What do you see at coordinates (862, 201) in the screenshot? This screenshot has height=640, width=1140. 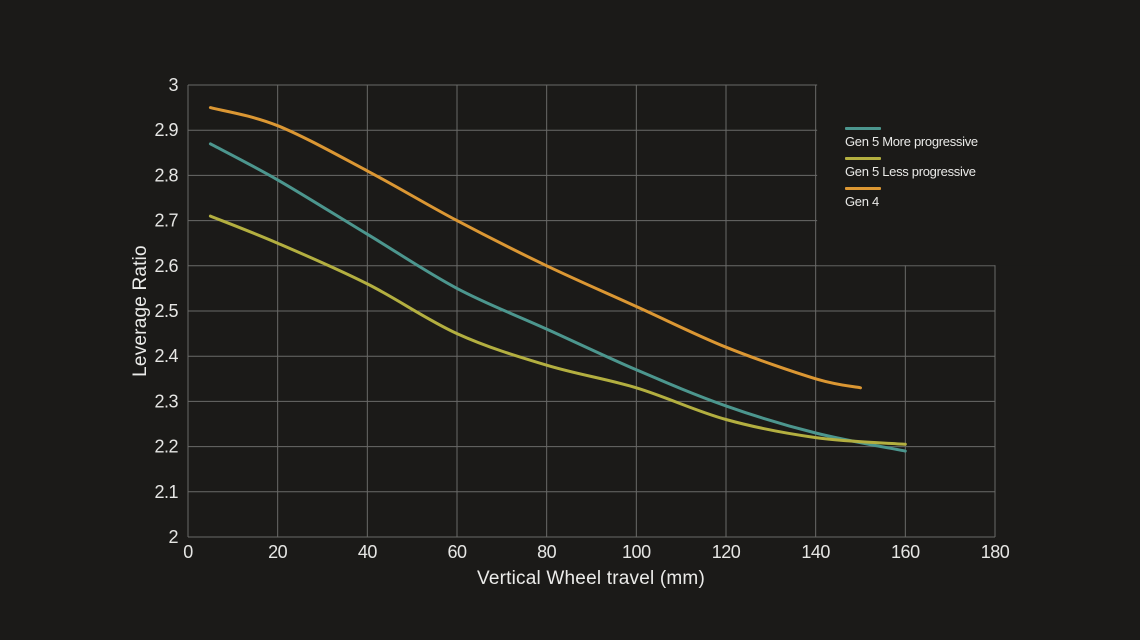 I see `legend-label: Gen 4` at bounding box center [862, 201].